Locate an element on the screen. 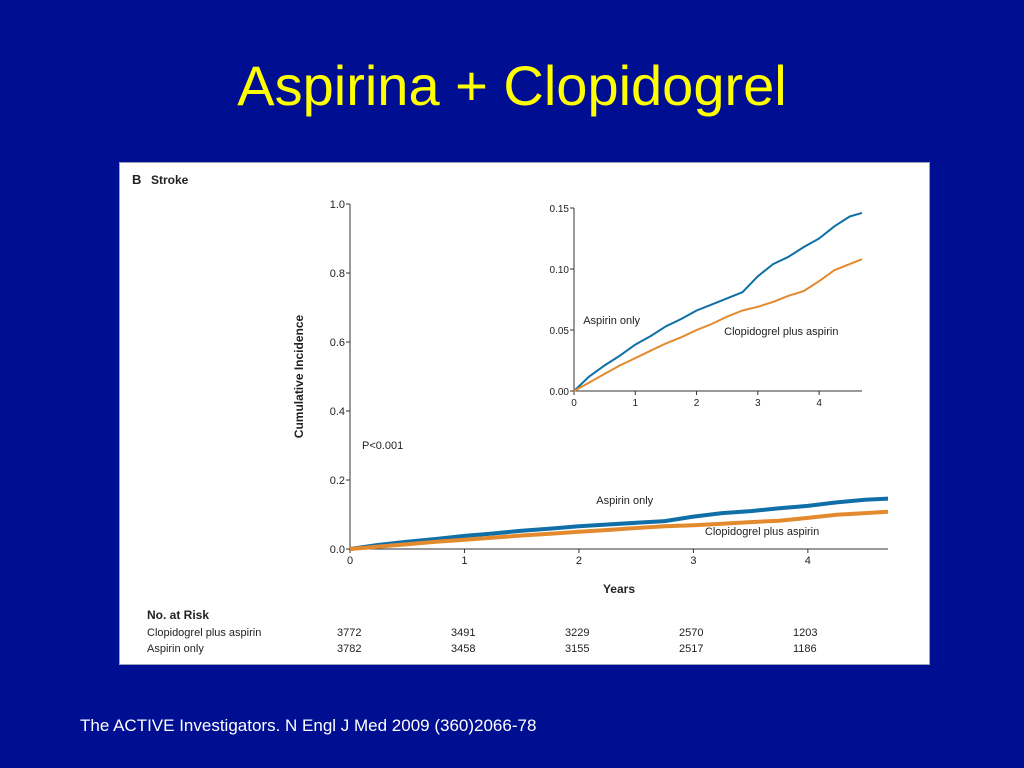 Image resolution: width=1024 pixels, height=768 pixels. y-tick-label: 0.6 is located at coordinates (337, 343).